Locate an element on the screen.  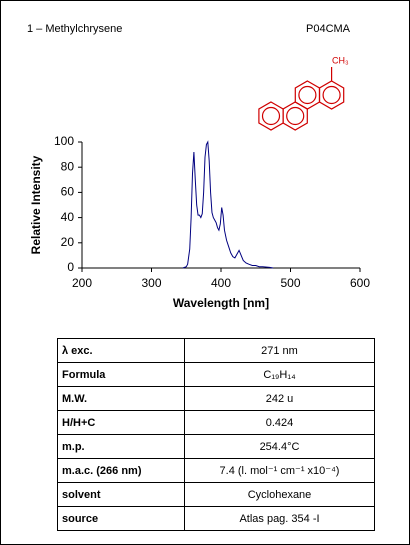
property-name: m.p. is located at coordinates (121, 446).